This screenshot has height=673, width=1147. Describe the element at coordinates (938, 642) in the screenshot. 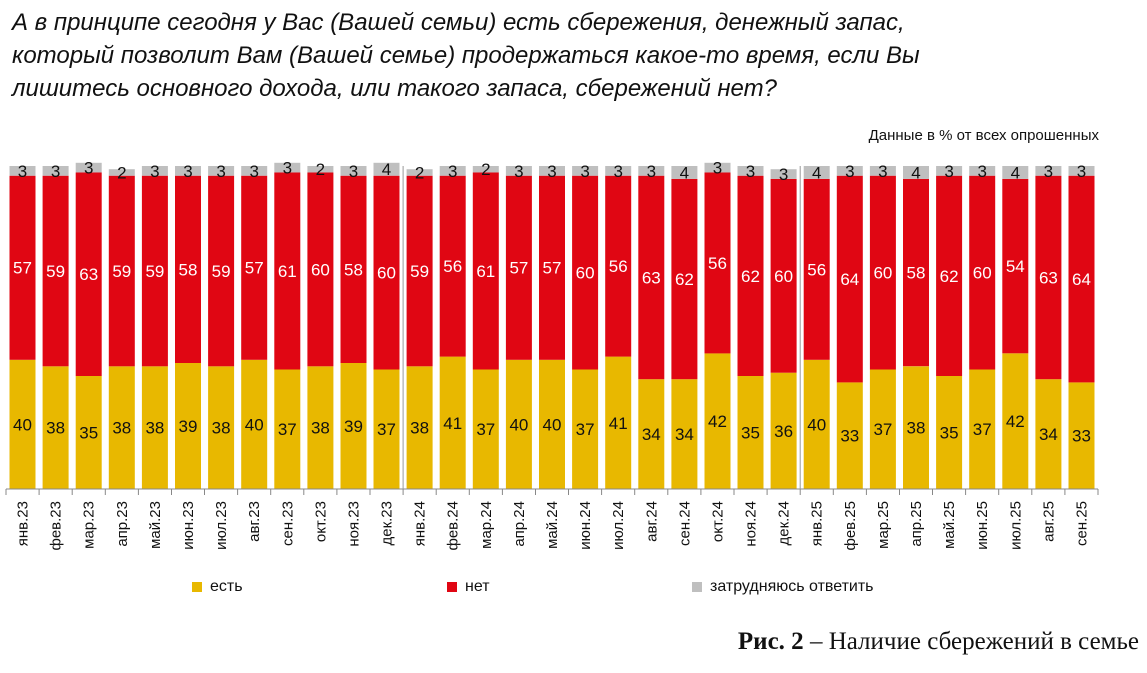

I see `figure-caption: Рис. 2 – Наличие сбережений в семье` at that location.